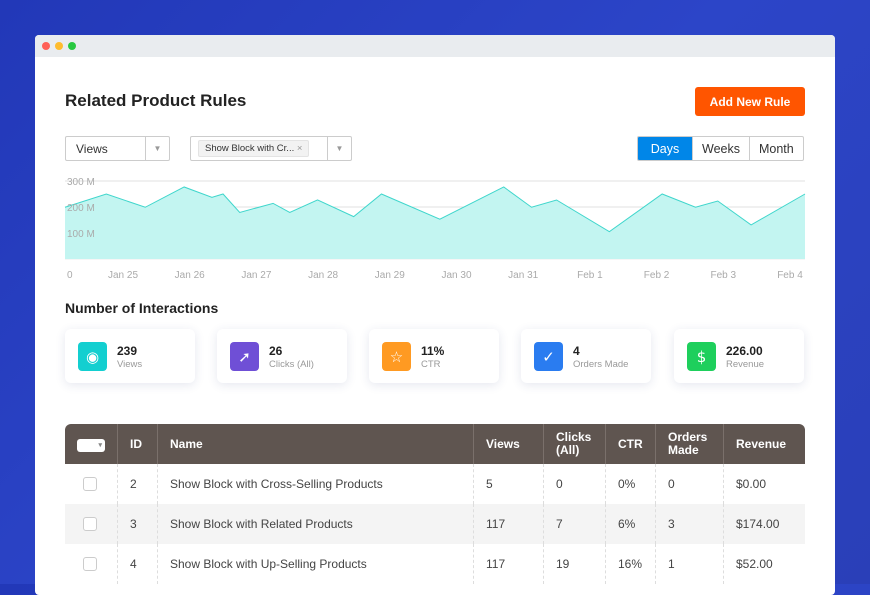 The height and width of the screenshot is (595, 870). Describe the element at coordinates (70, 275) in the screenshot. I see `x-tick-label: 0` at that location.